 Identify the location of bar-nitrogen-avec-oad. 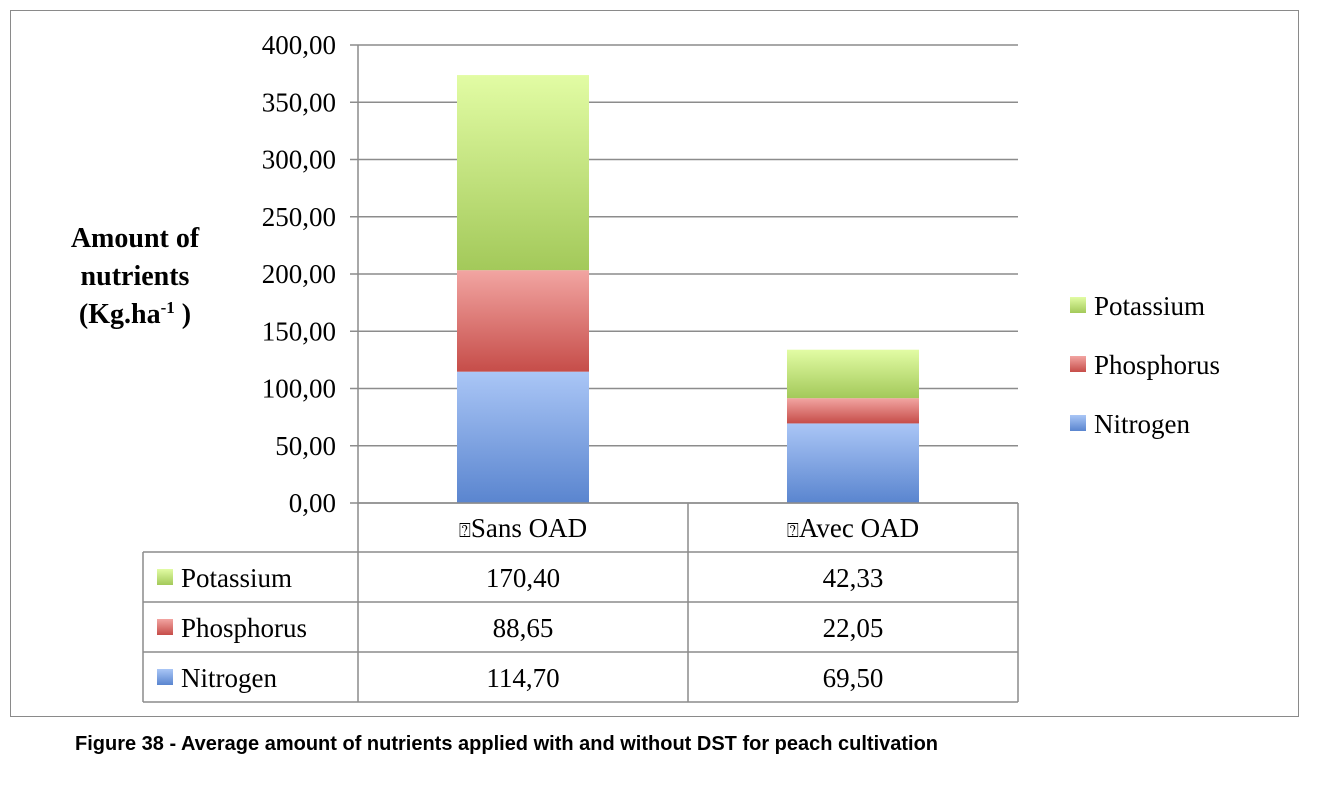
(853, 463).